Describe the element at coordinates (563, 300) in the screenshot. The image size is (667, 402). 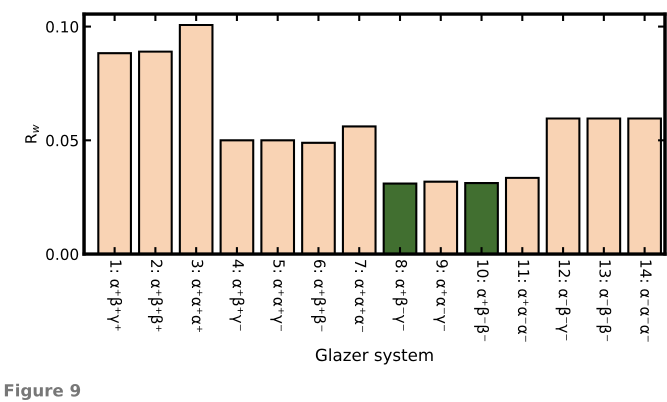
I see `x-tick-label: 12: α⁻β⁻γ⁻` at that location.